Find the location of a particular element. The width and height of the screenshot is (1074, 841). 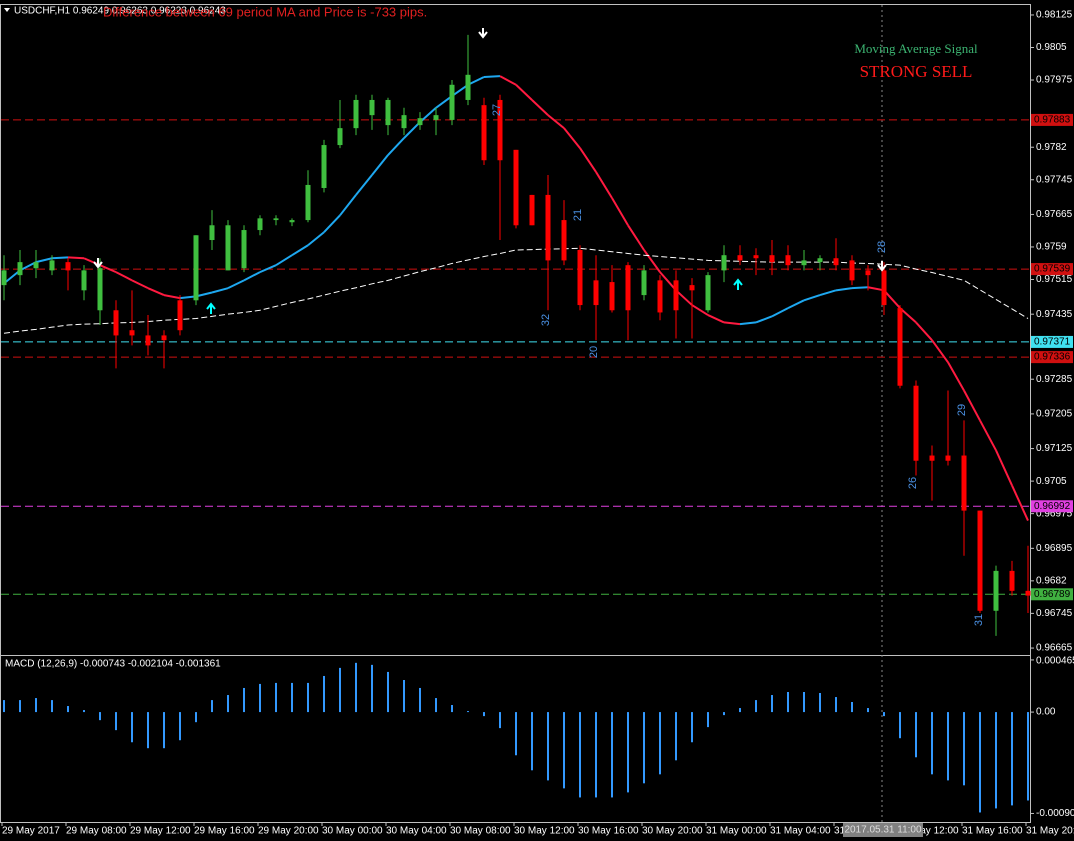

y-tick-label: 0.96895 is located at coordinates (1054, 548).